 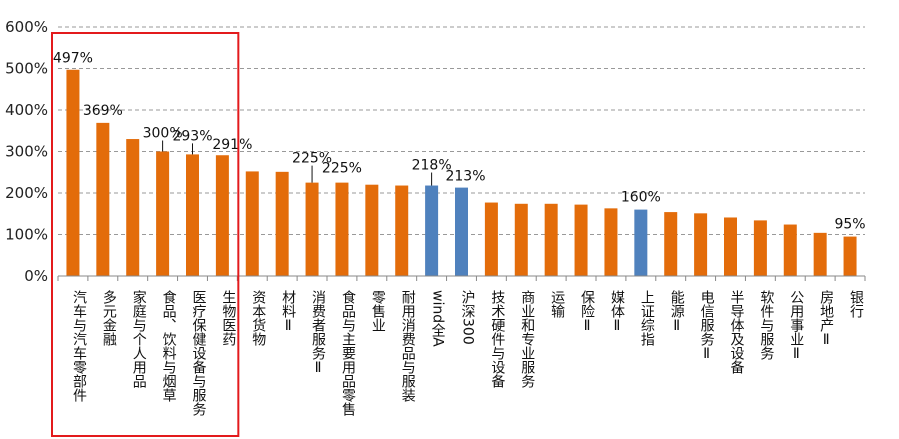 What do you see at coordinates (557, 304) in the screenshot?
I see `x-tick-label: 运输` at bounding box center [557, 304].